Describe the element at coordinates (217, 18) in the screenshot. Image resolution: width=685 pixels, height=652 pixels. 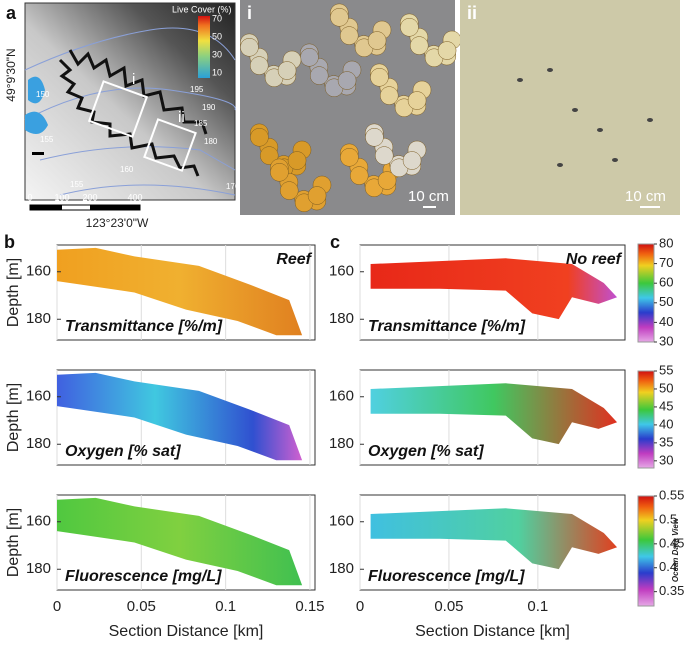
I see `legend-tick: 70` at that location.